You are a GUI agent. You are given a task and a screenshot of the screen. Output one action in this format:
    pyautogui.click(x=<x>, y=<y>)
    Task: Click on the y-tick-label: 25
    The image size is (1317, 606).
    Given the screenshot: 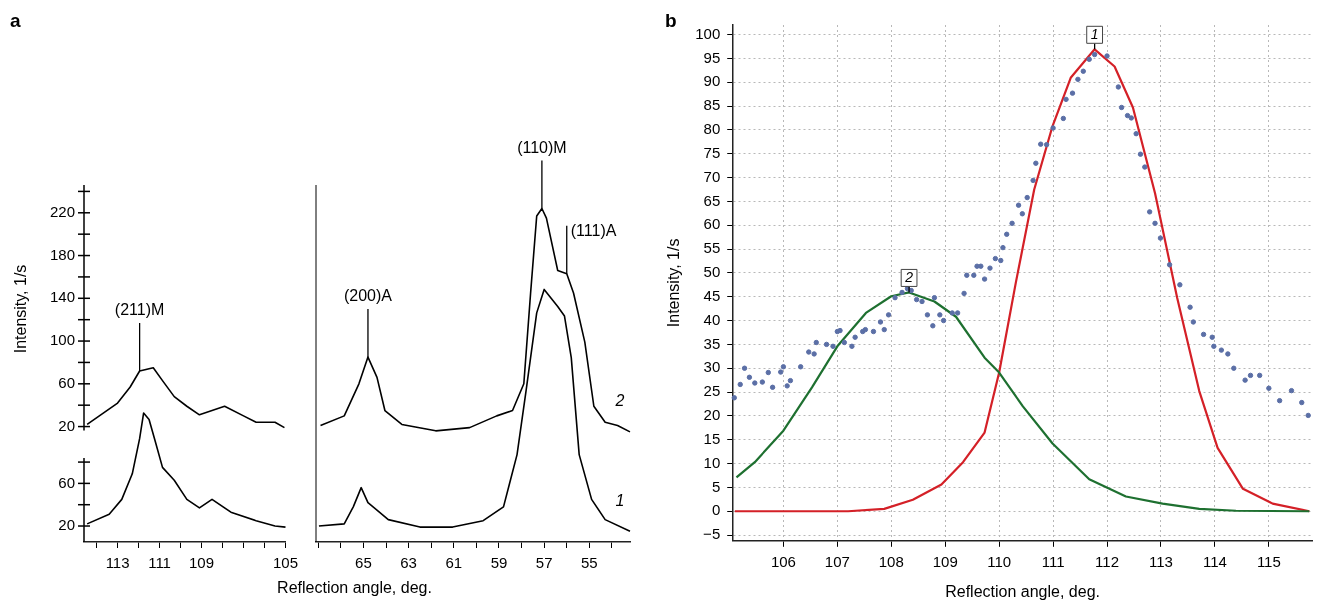 What is the action you would take?
    pyautogui.click(x=712, y=391)
    